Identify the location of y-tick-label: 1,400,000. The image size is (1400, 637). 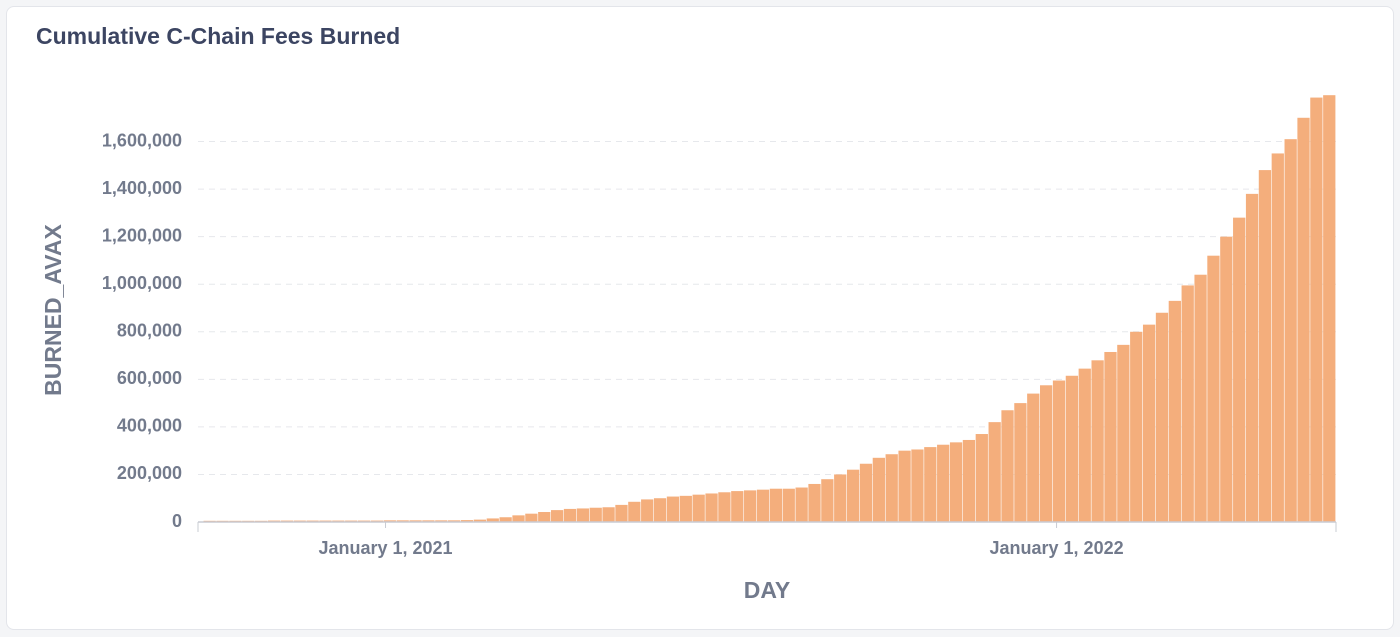
(142, 188).